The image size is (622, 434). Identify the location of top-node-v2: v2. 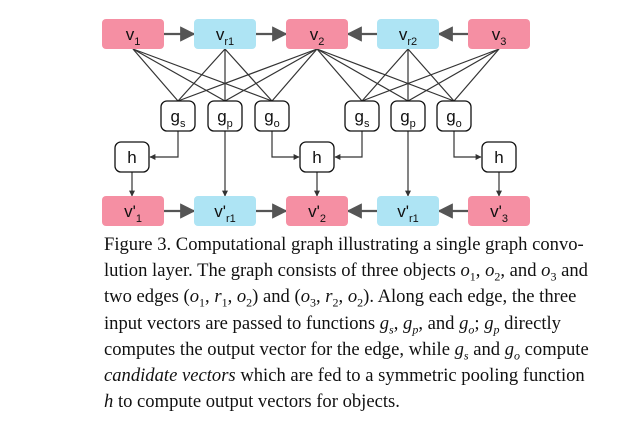
(317, 34).